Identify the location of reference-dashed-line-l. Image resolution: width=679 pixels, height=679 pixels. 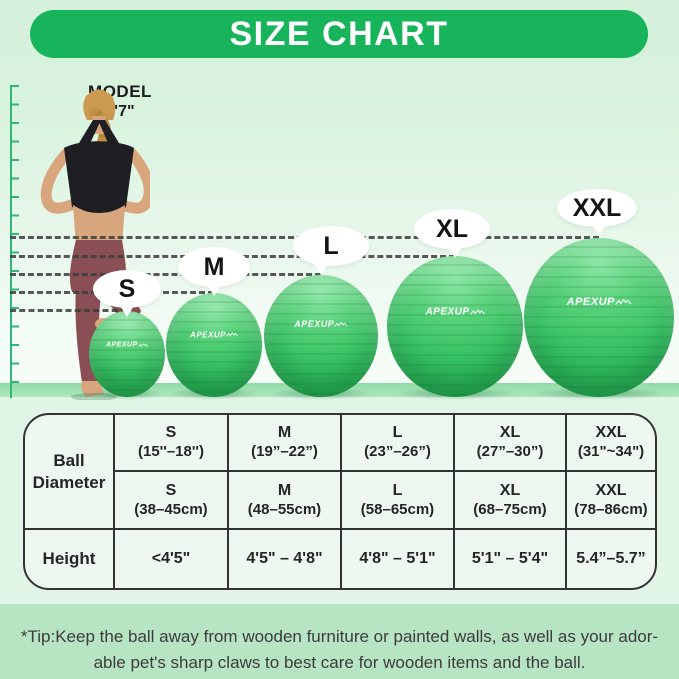
(165, 274).